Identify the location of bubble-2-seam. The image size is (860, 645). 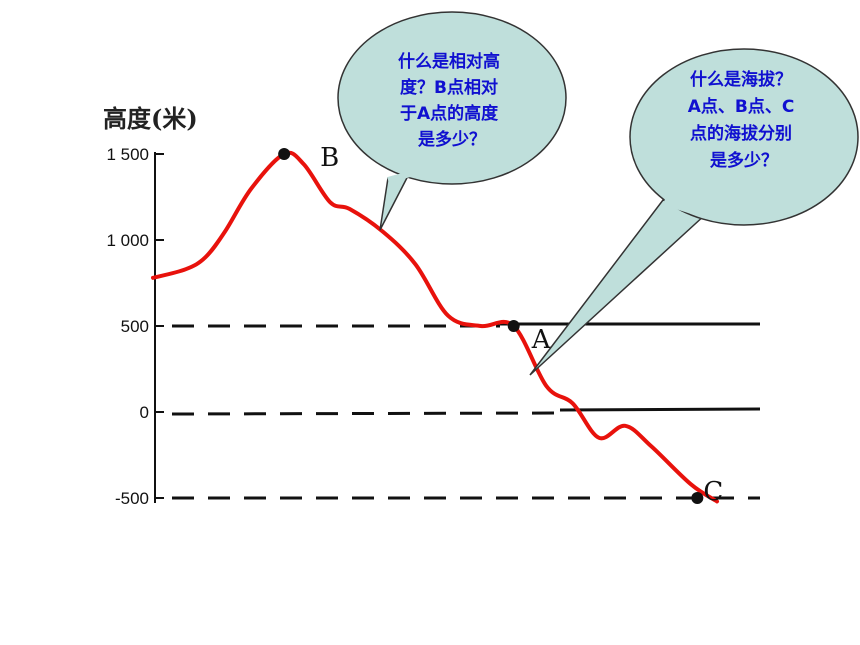
(684, 208).